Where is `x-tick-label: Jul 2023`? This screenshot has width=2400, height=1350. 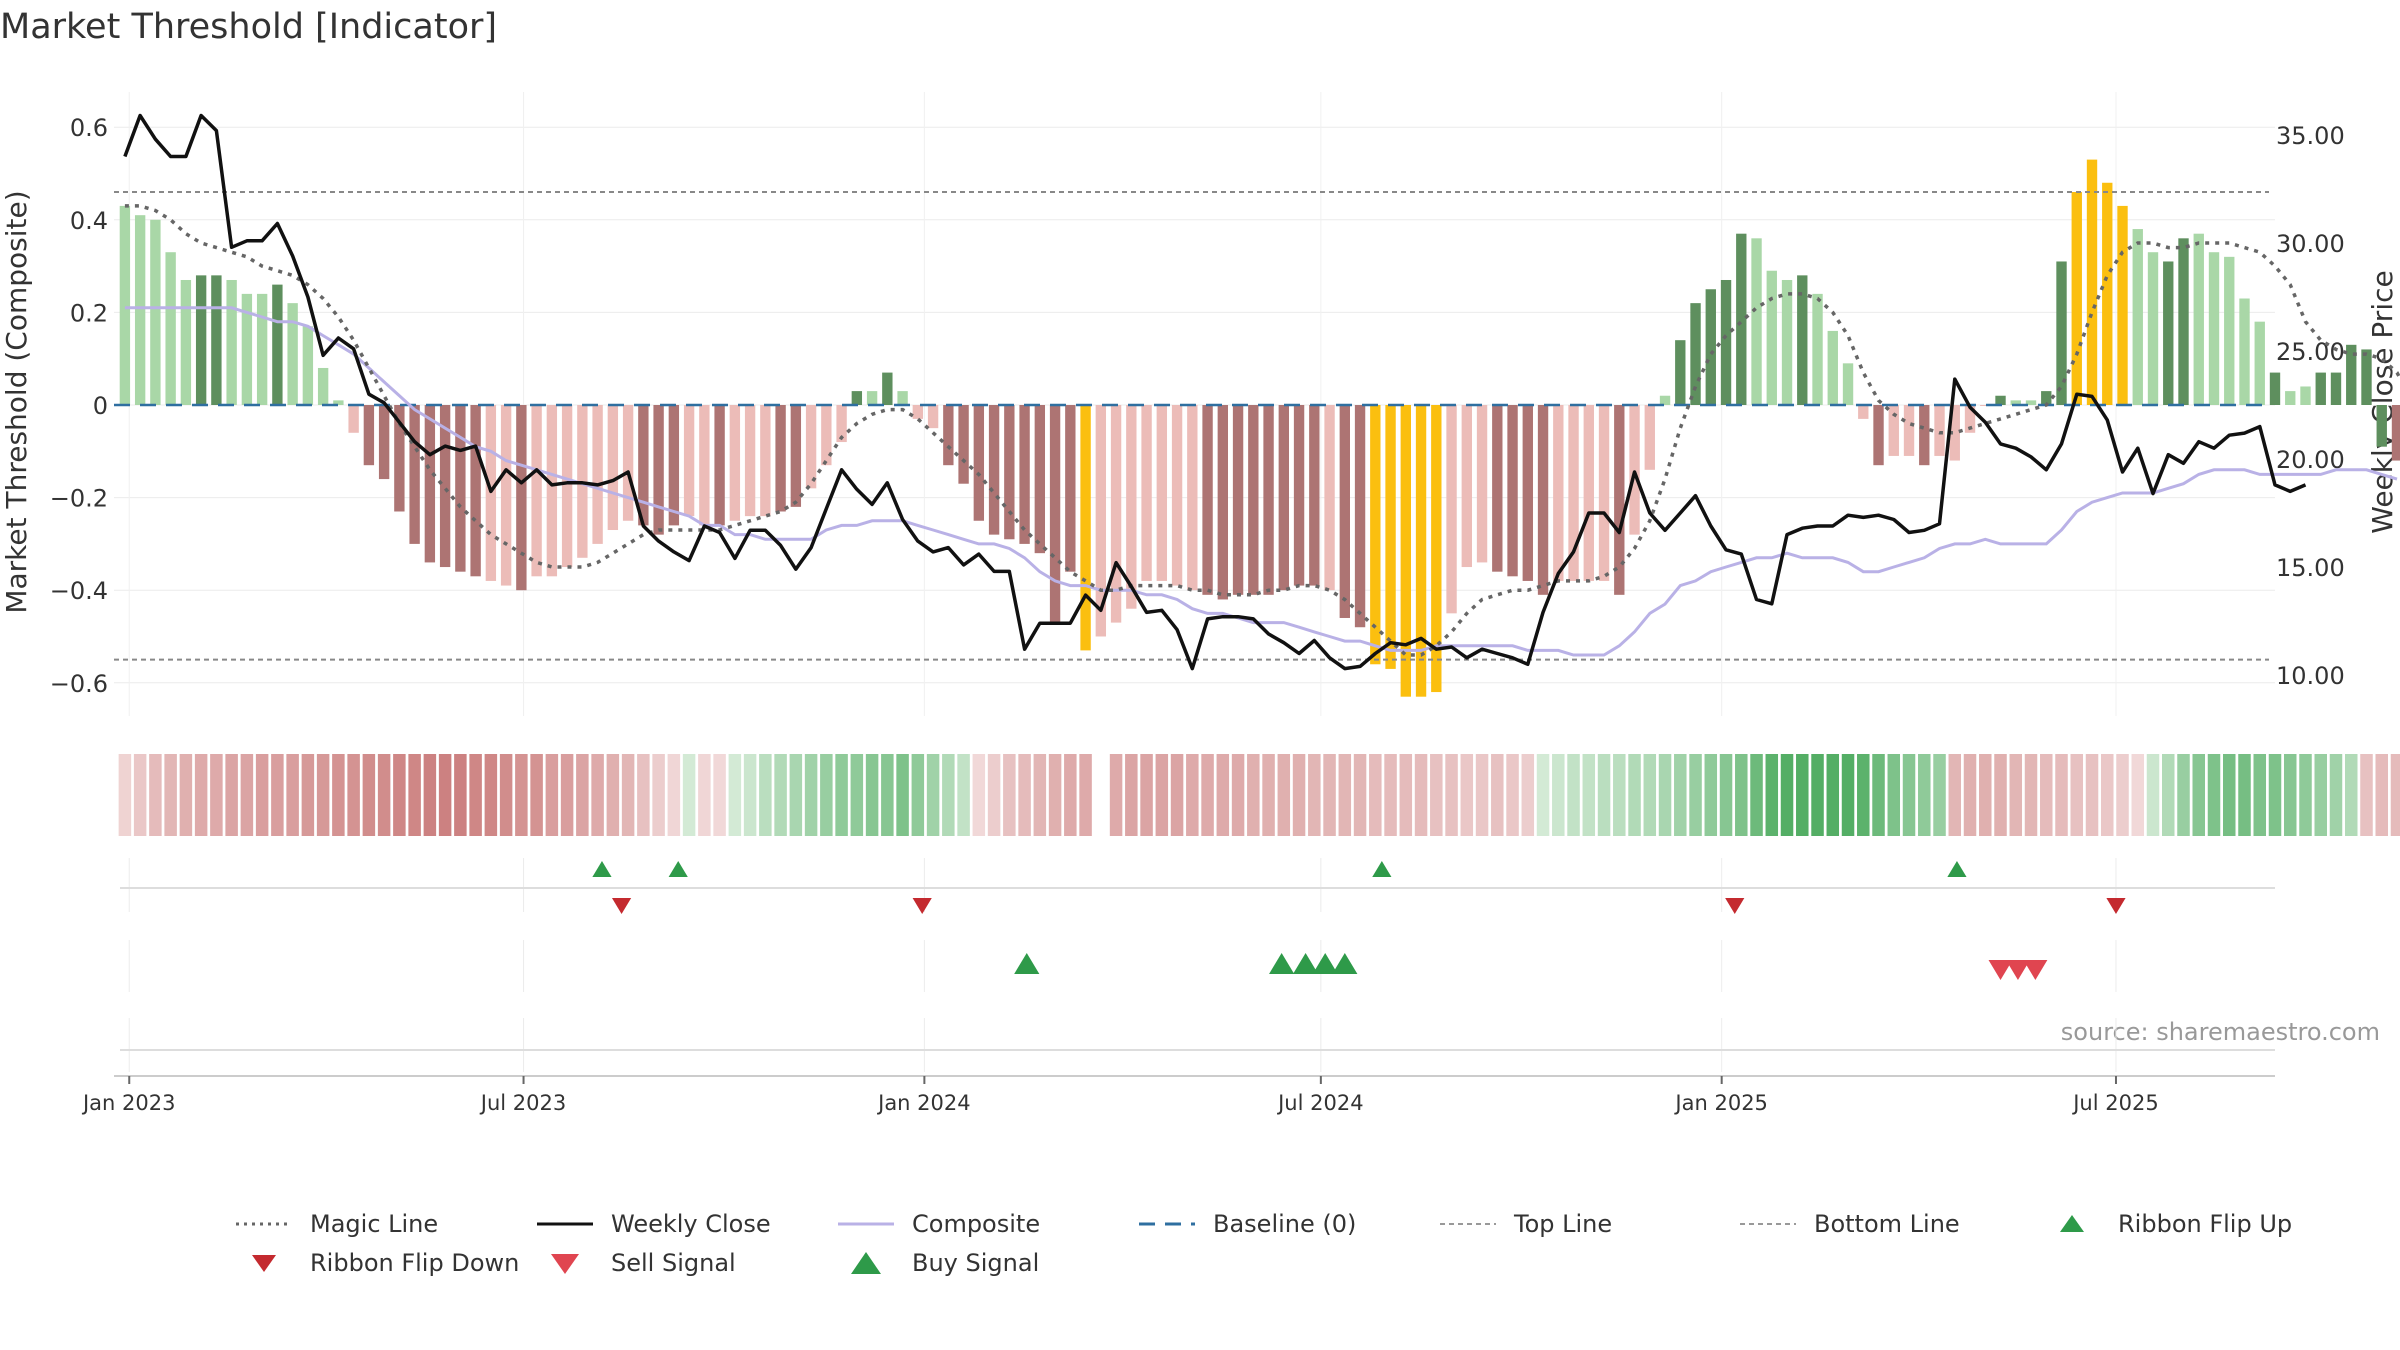 x-tick-label: Jul 2023 is located at coordinates (522, 1103).